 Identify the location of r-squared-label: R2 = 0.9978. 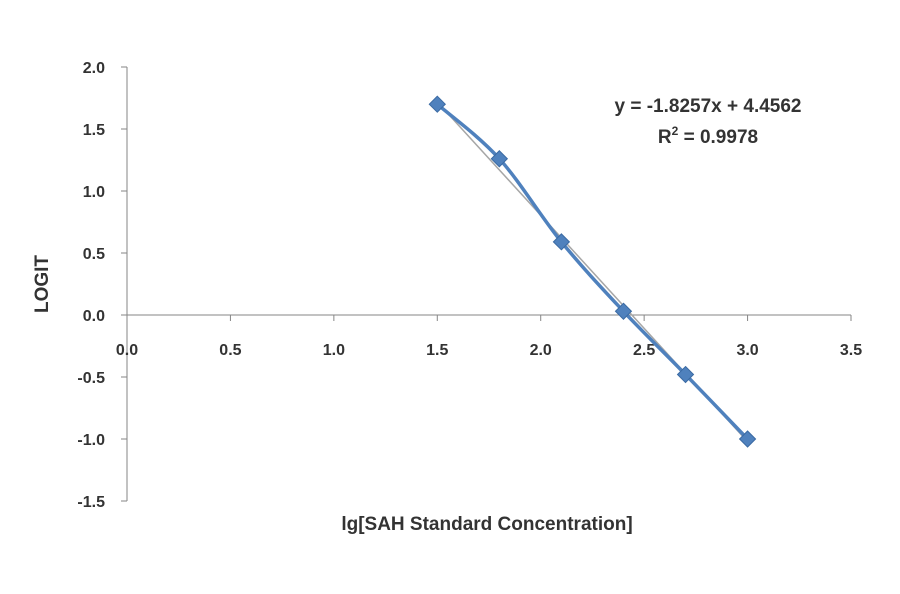
(708, 136).